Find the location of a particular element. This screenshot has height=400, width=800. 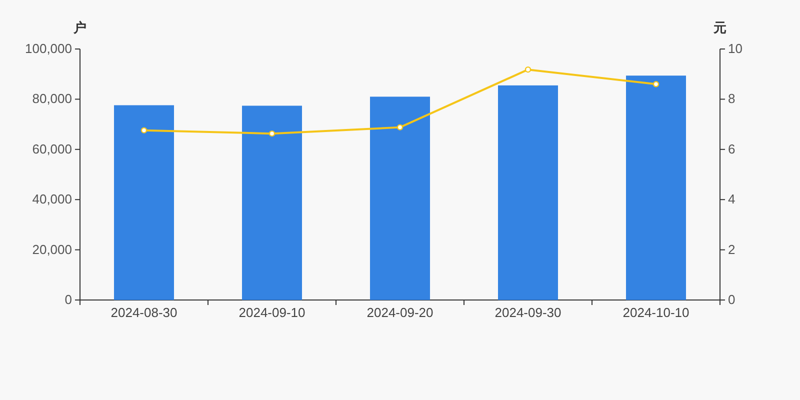

y2-tick-label: 4 is located at coordinates (732, 199).